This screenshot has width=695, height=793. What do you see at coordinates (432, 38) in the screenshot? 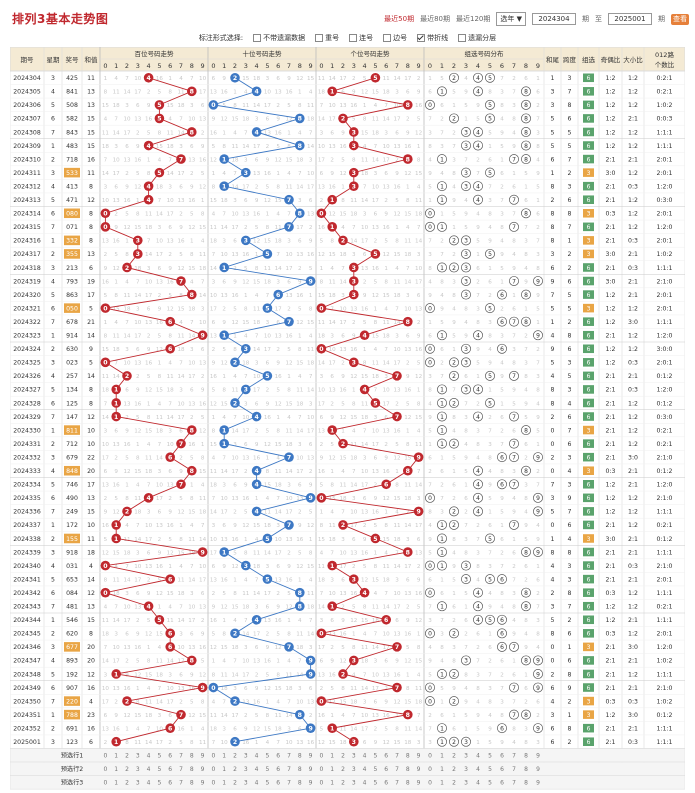
I see `filter-polyline: 带折线` at bounding box center [432, 38].